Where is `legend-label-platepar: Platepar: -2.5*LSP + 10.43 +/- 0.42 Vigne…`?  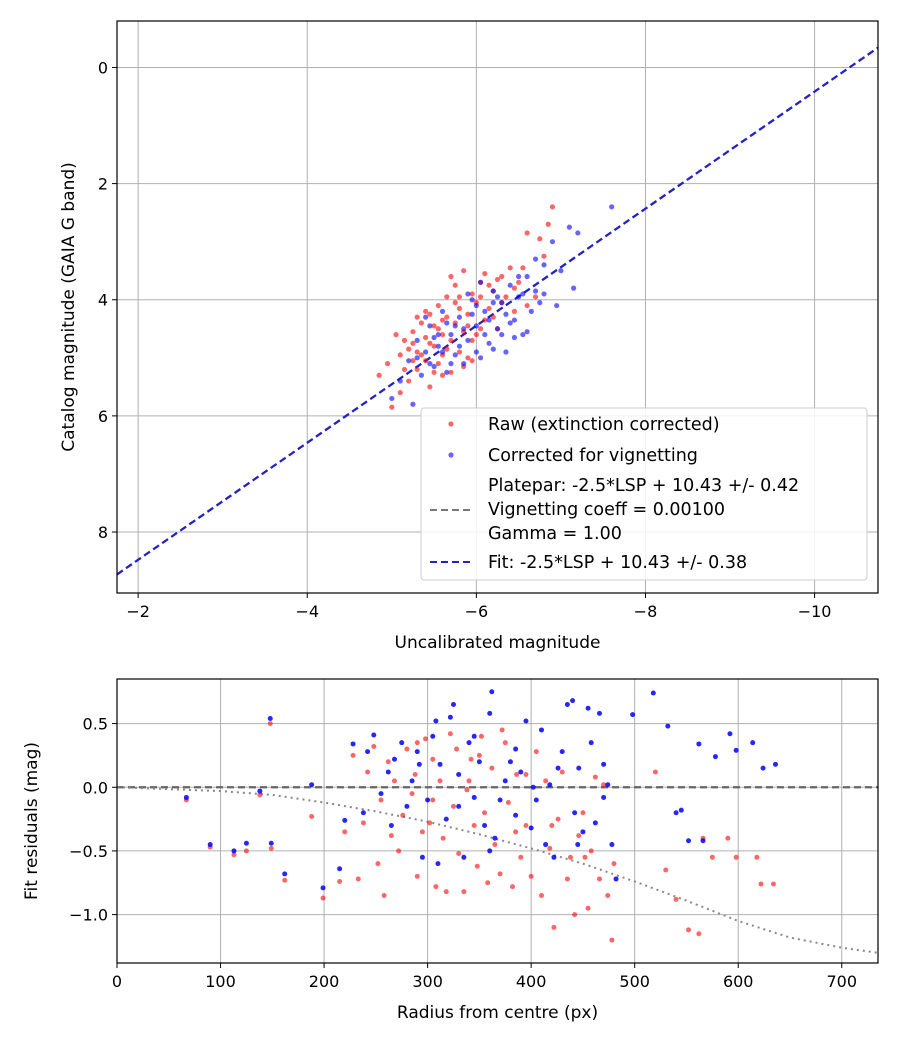
legend-label-platepar: Platepar: -2.5*LSP + 10.43 +/- 0.42 Vigne… is located at coordinates (643, 510).